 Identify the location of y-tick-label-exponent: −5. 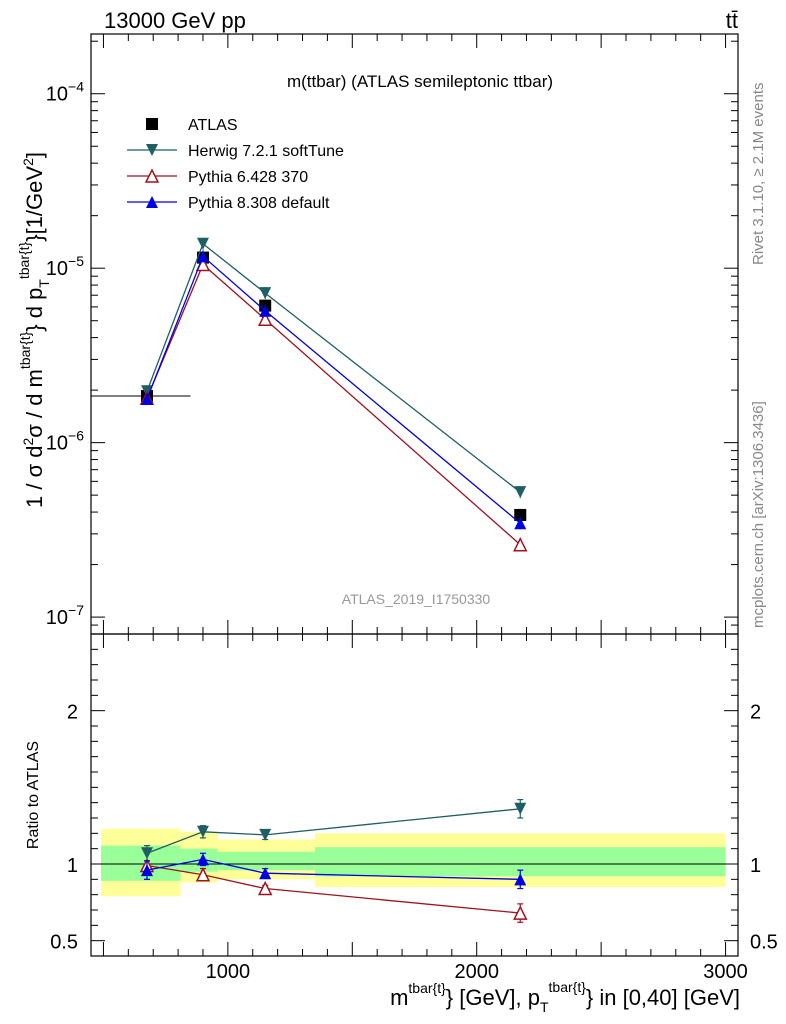
(76, 261).